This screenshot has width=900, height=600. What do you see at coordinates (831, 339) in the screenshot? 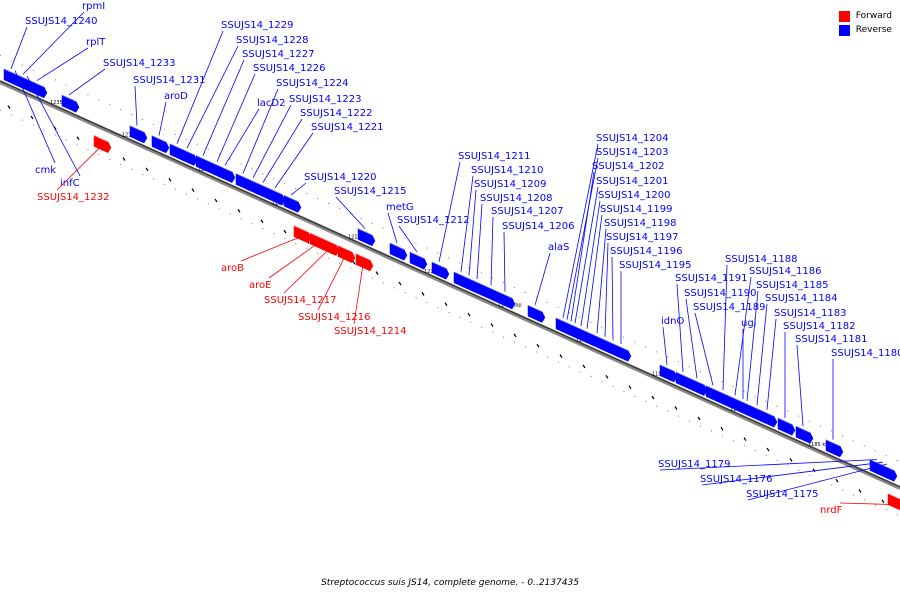
I see `gene-label: SSUJS14_1181` at bounding box center [831, 339].